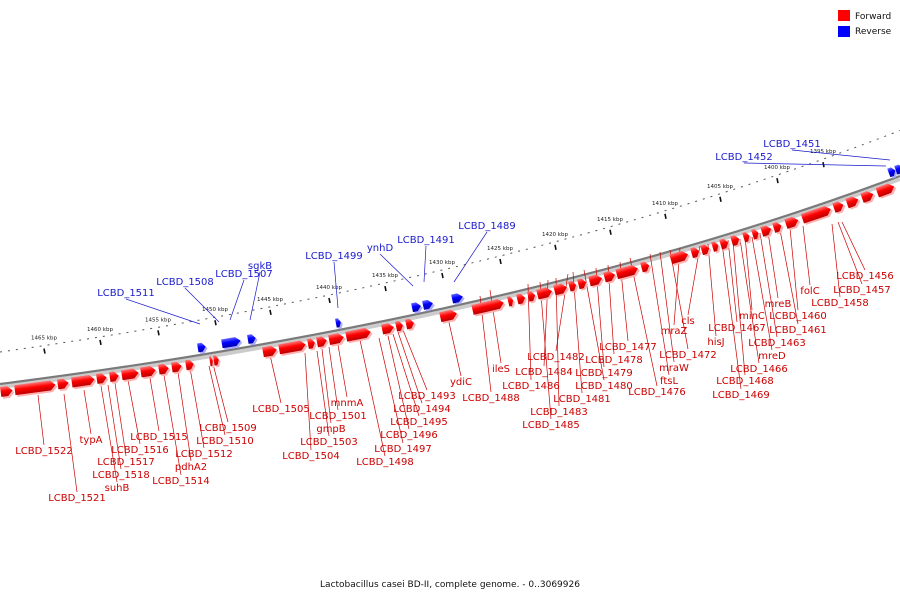  Describe the element at coordinates (244, 274) in the screenshot. I see `gene-label-lcbd-1507: LCBD_1507` at that location.